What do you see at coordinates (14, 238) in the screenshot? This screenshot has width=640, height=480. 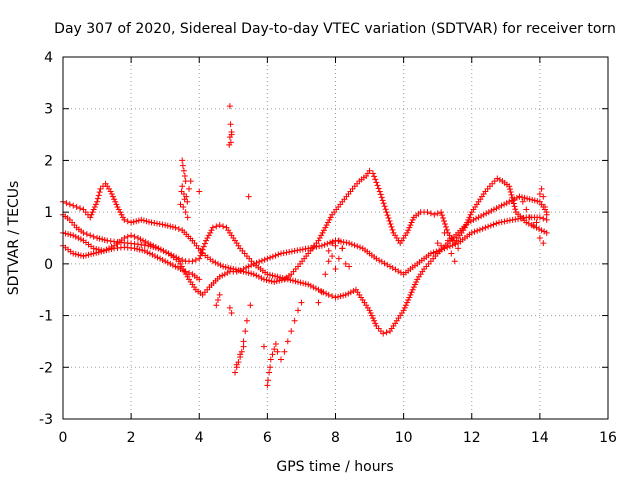 I see `y-axis-label: SDTVAR / TECUs` at bounding box center [14, 238].